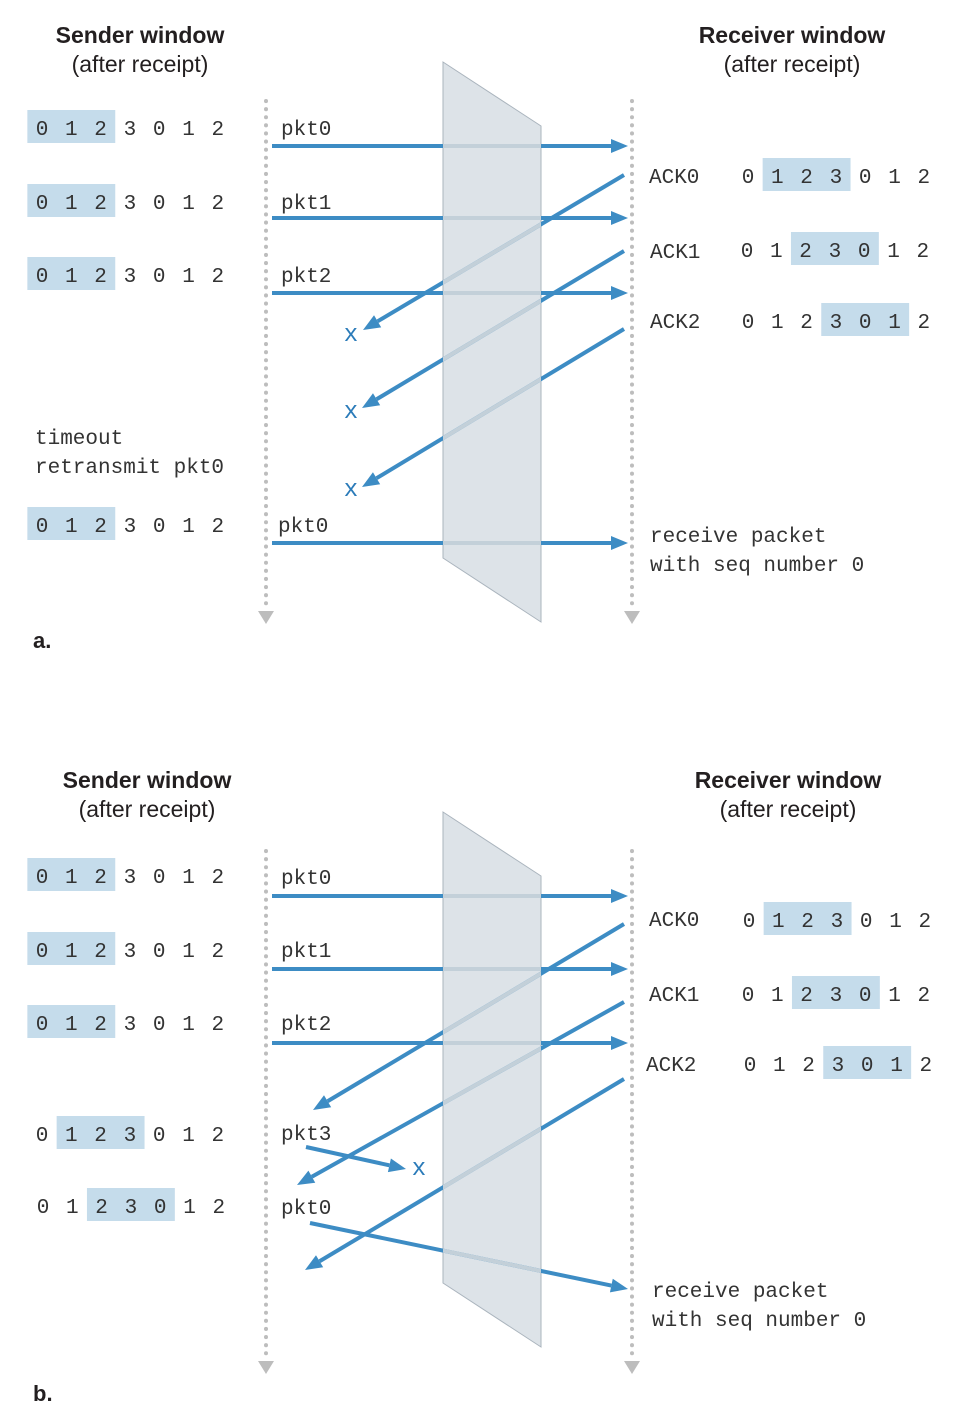 The image size is (955, 1419). I want to click on ack0-arrow-in-channel, so click(492, 1012).